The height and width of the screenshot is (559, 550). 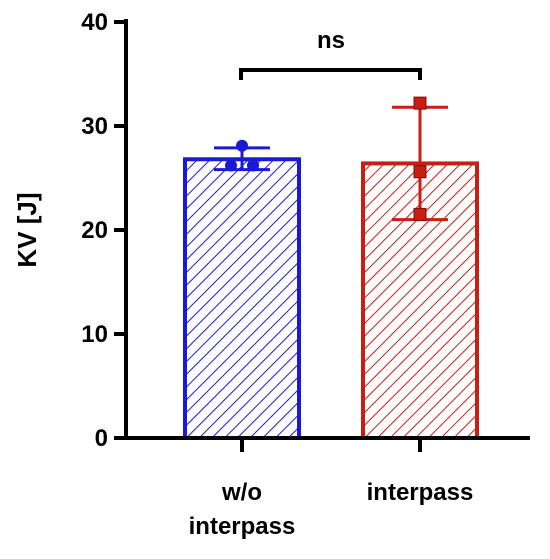 What do you see at coordinates (331, 40) in the screenshot?
I see `significance-label: ns` at bounding box center [331, 40].